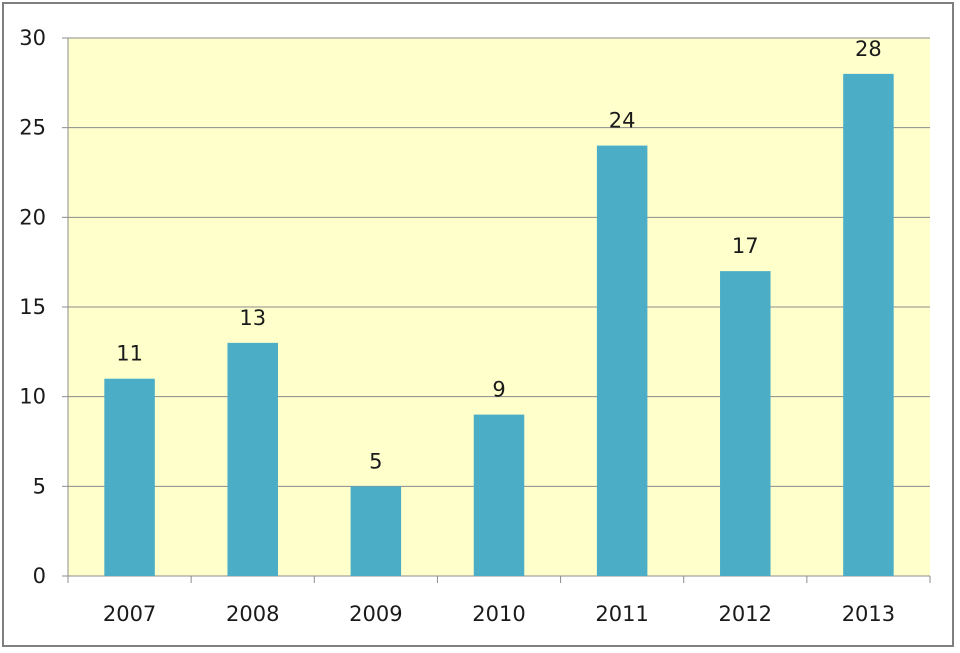  I want to click on x-tick-label-2007: 2007, so click(129, 614).